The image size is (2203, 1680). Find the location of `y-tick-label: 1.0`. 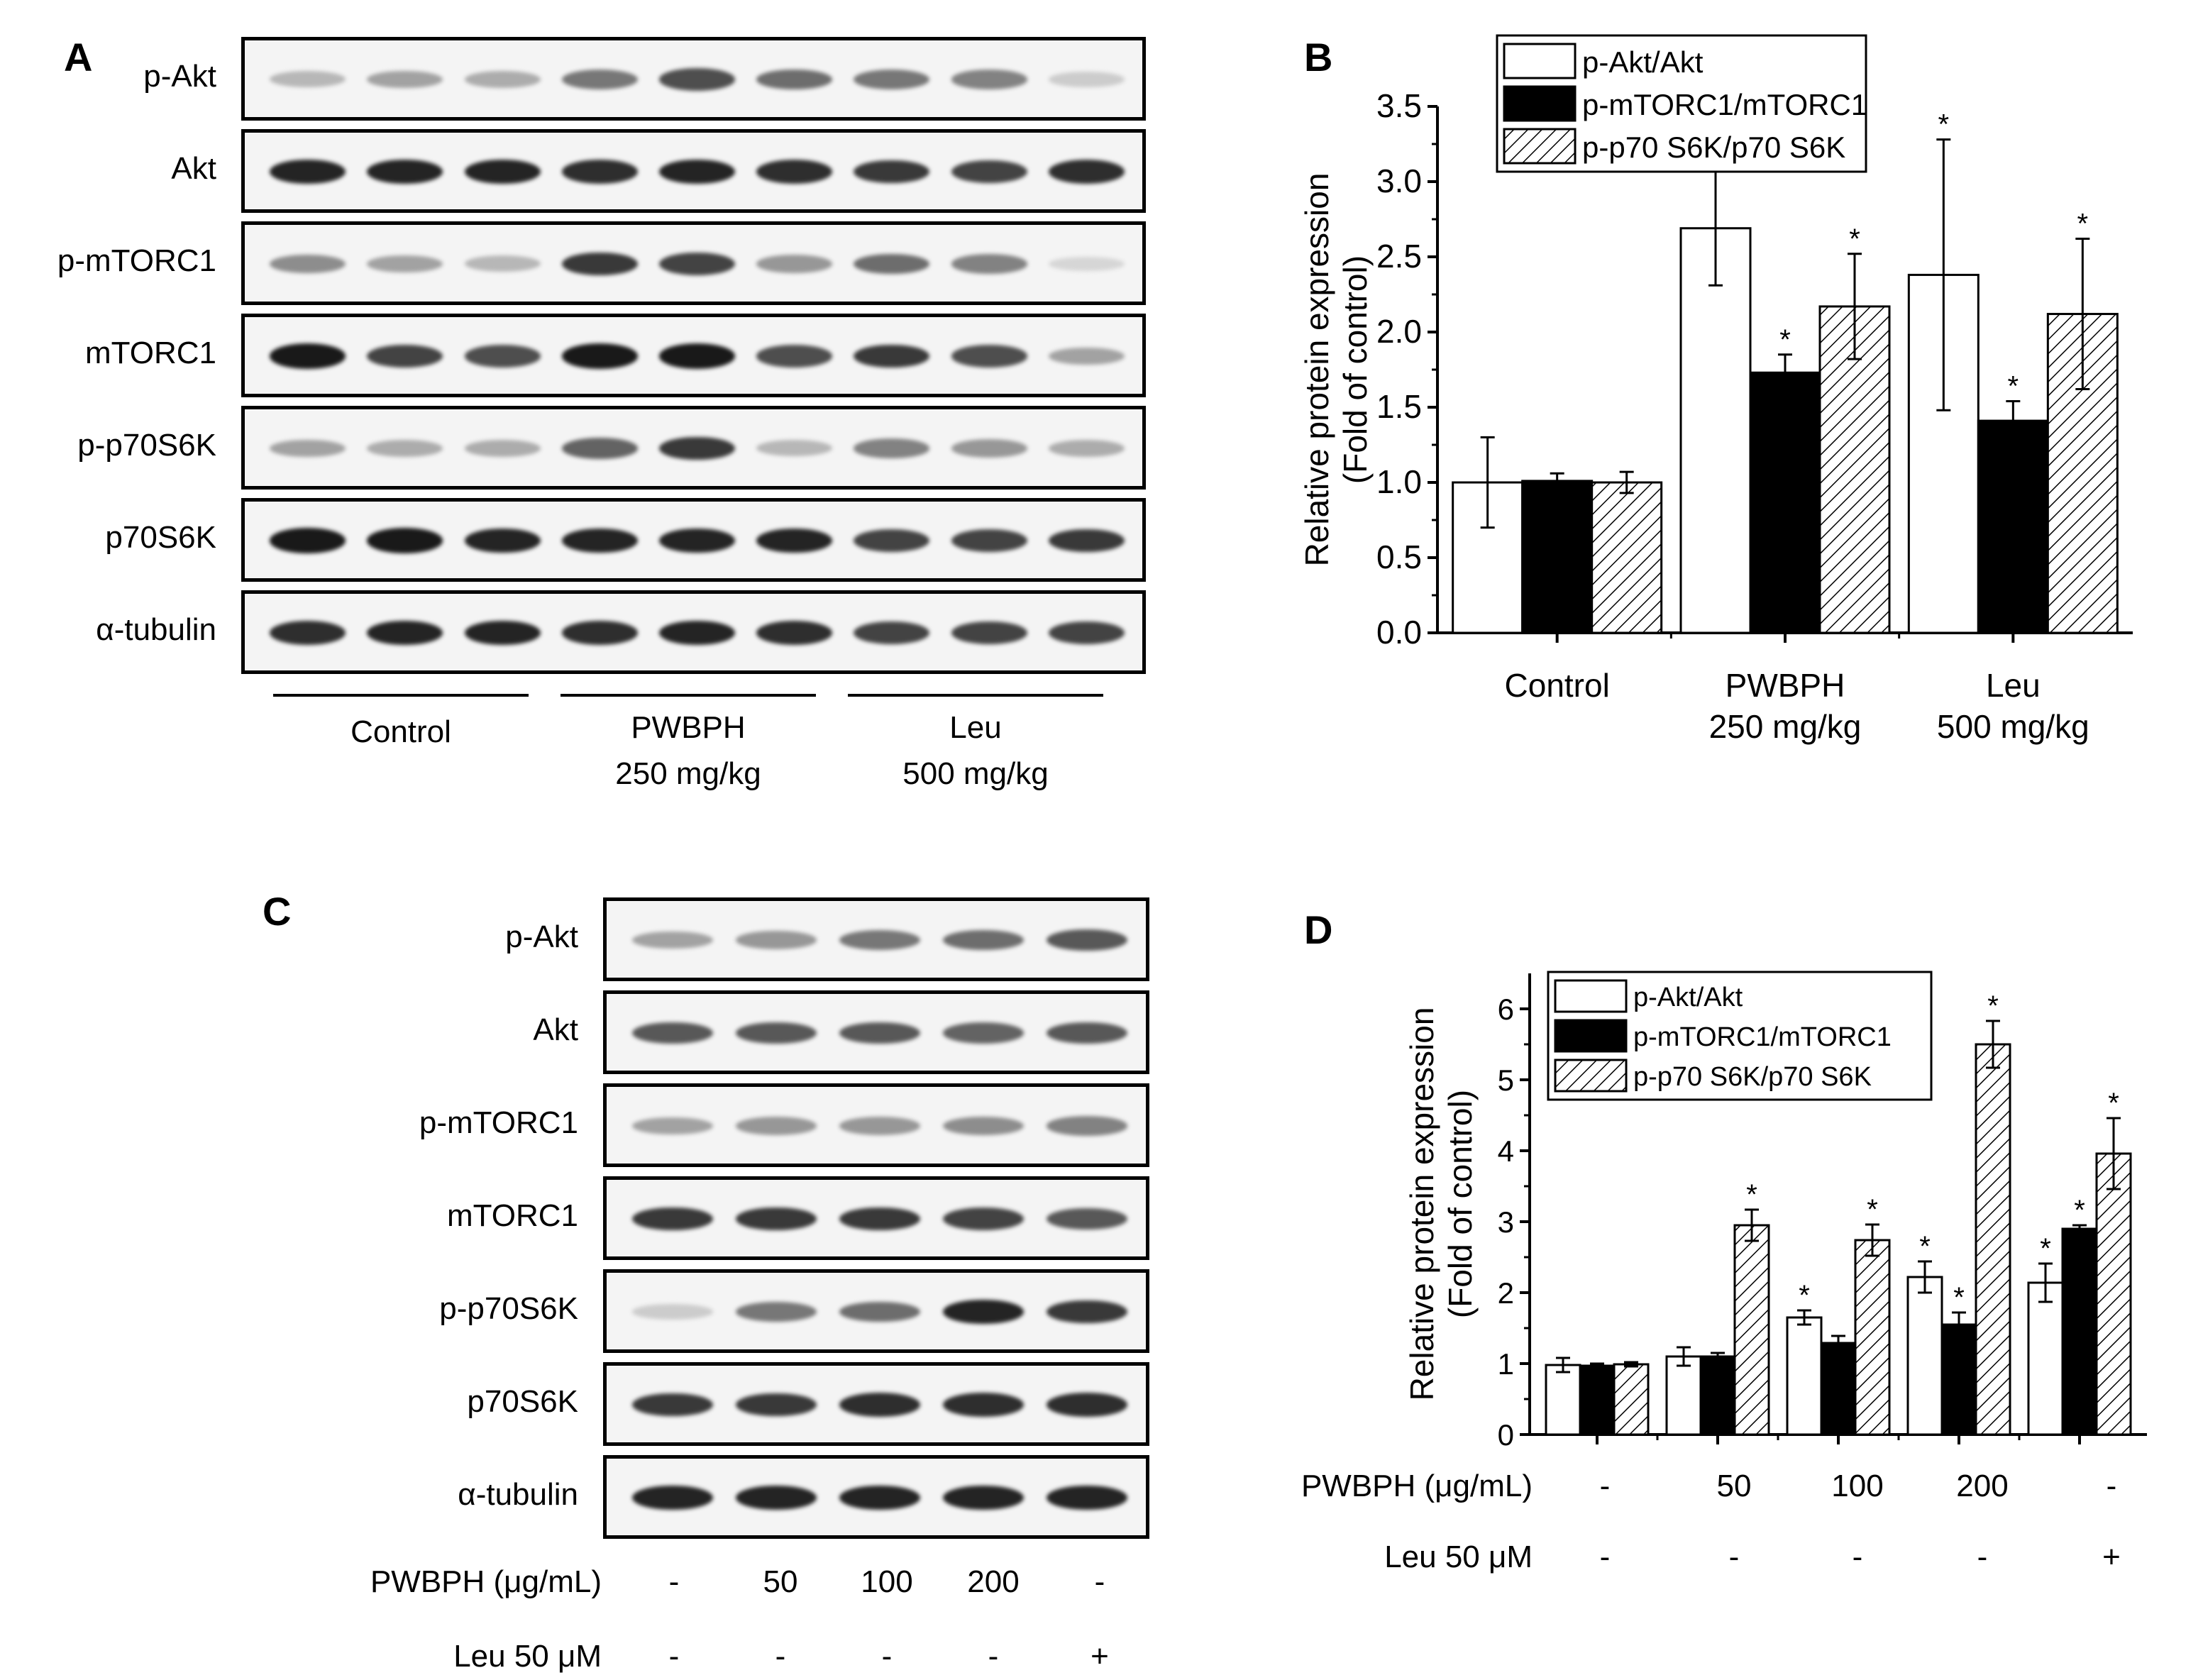

y-tick-label: 1.0 is located at coordinates (1399, 481).